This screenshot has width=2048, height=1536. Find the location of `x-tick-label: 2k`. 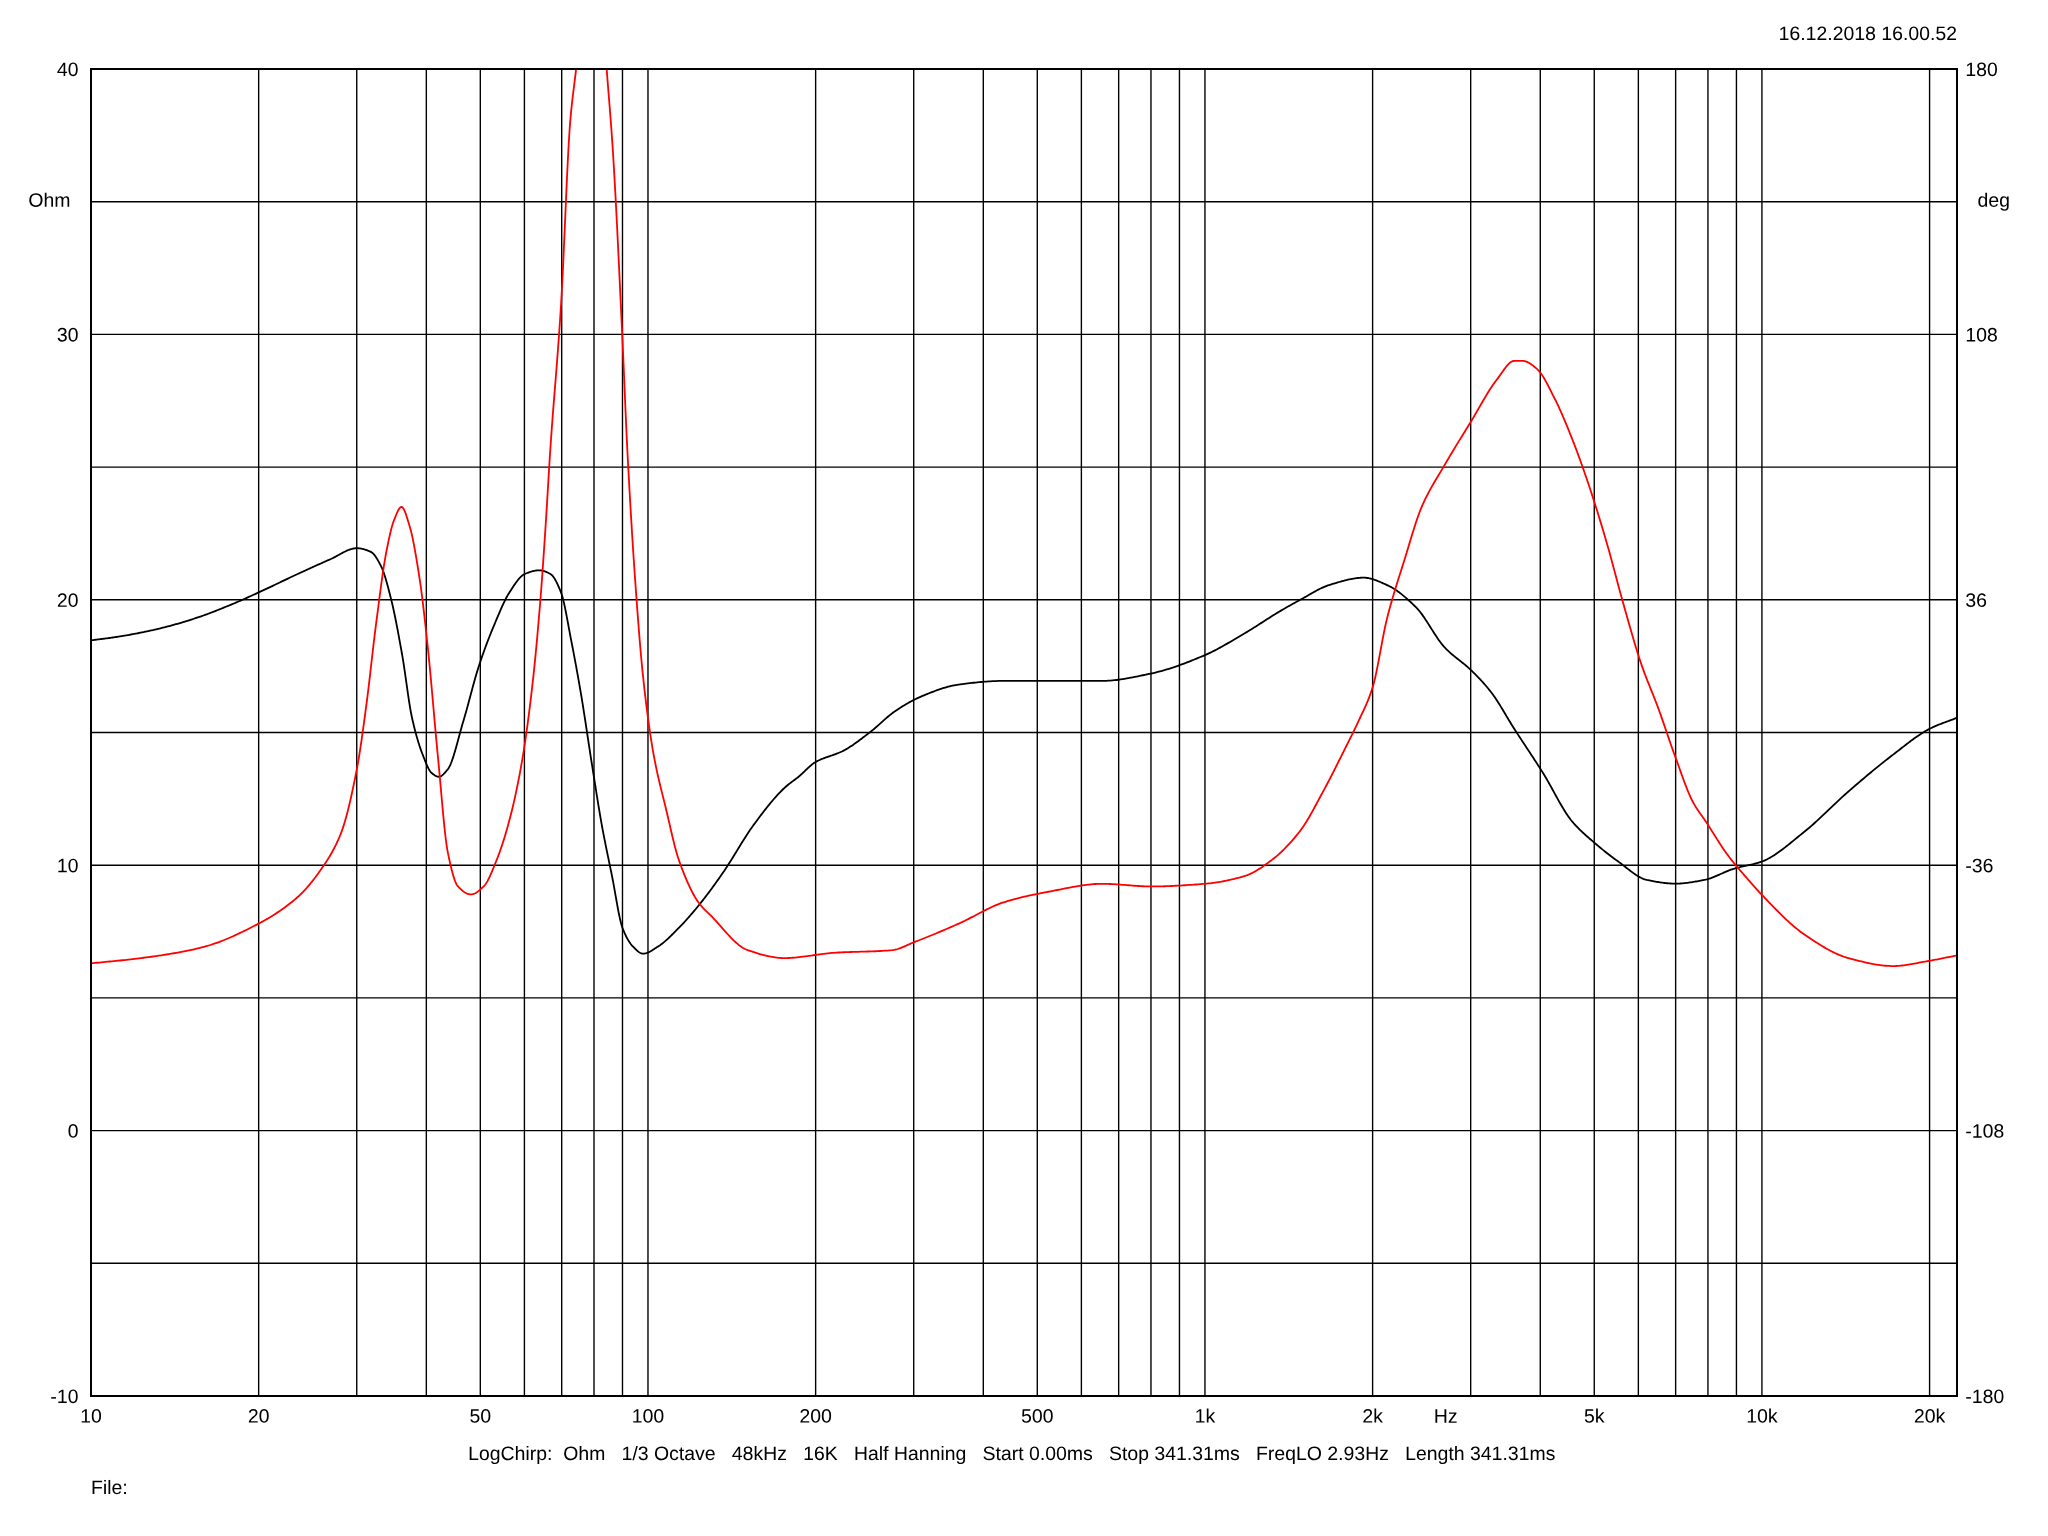

x-tick-label: 2k is located at coordinates (1373, 1415).